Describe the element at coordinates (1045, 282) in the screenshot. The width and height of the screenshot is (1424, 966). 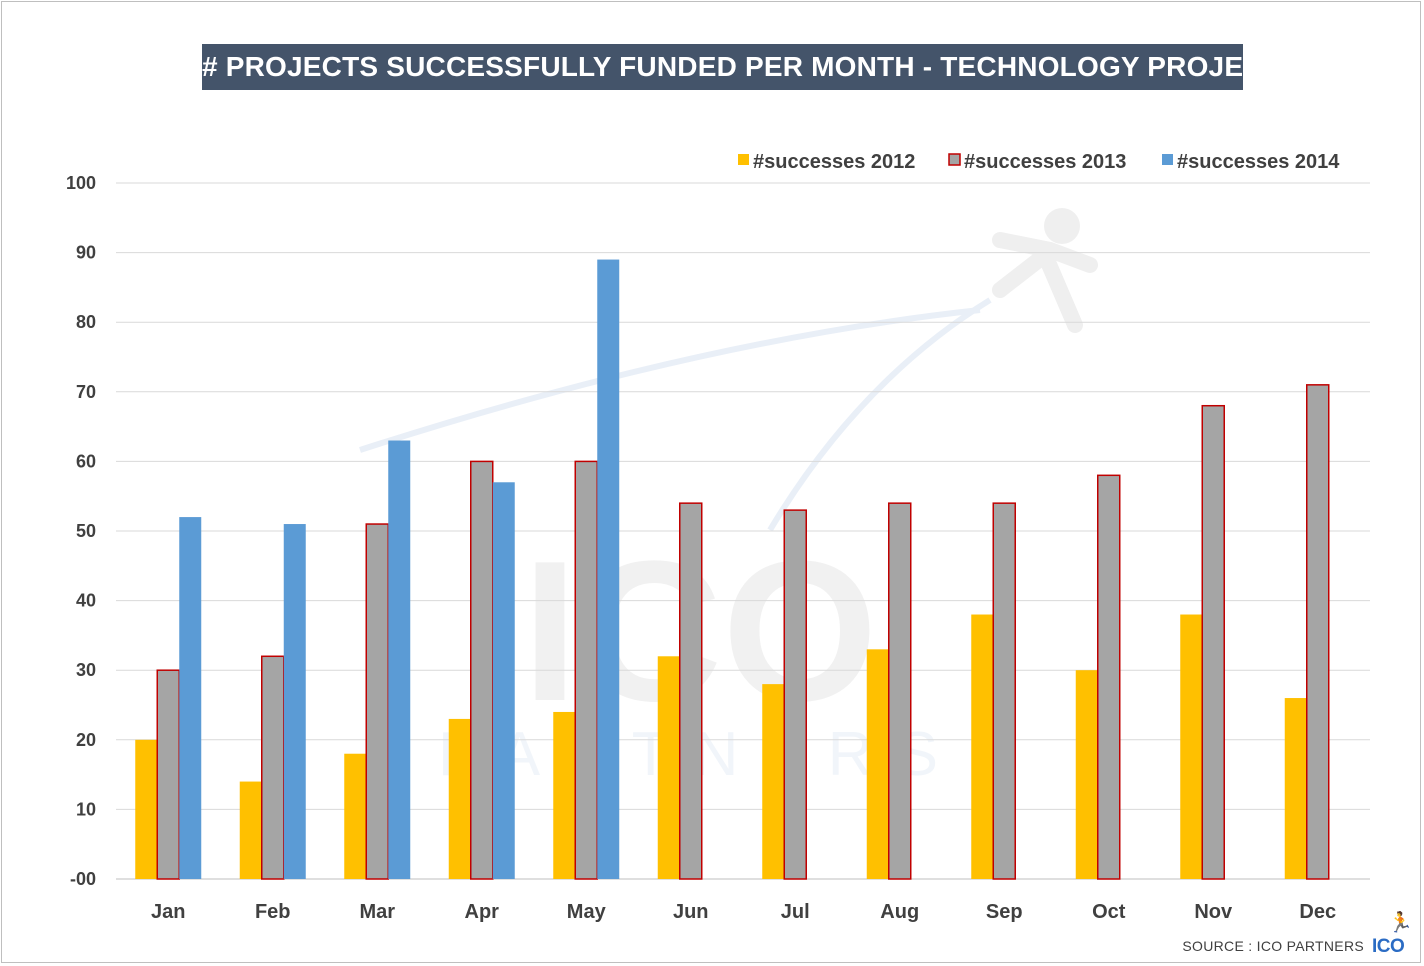
I see `watermark-runner-body` at that location.